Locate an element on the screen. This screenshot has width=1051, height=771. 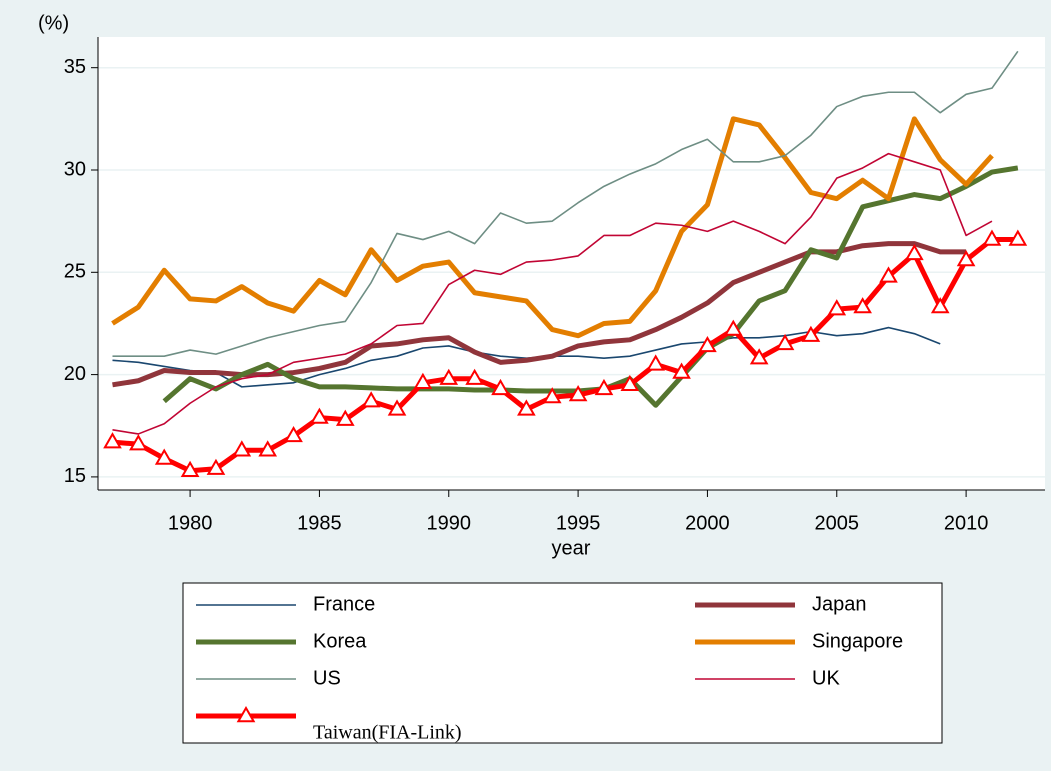
legend-label: UK is located at coordinates (826, 678).